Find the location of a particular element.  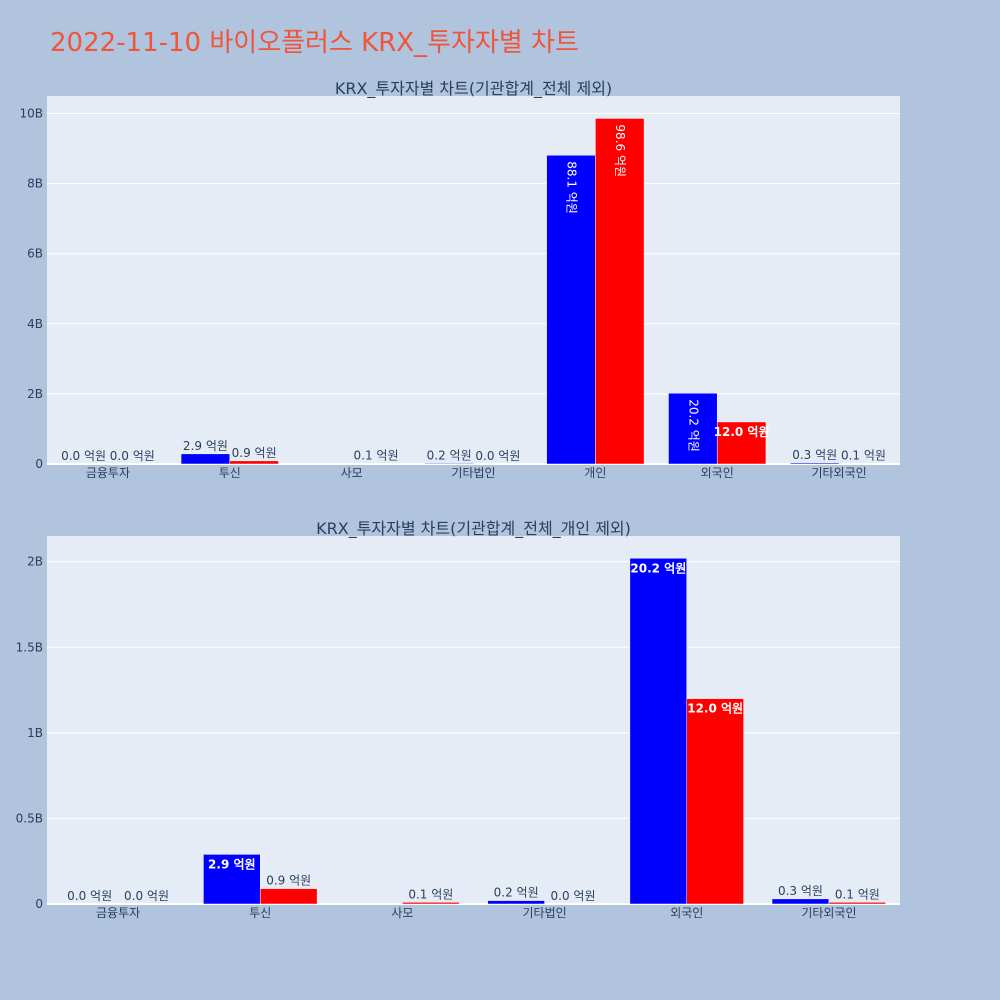

chart-title: KRX_투자자별 차트(기관합계_전체_개인 제외) is located at coordinates (473, 529).